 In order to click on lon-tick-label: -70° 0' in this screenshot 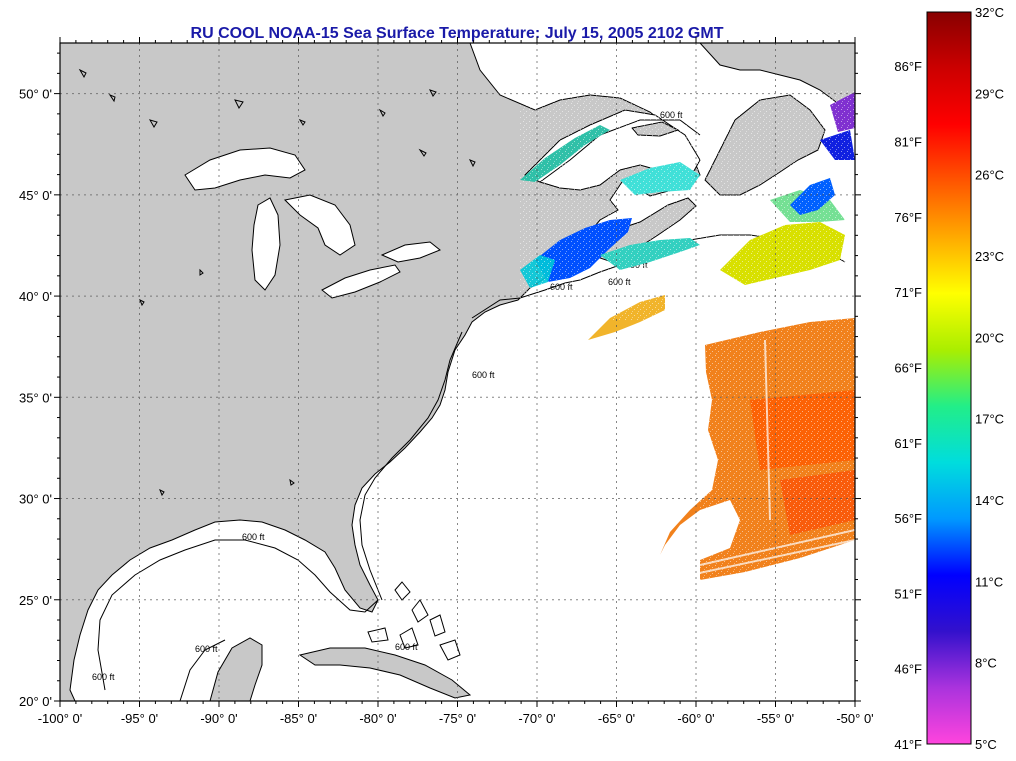, I will do `click(536, 718)`.